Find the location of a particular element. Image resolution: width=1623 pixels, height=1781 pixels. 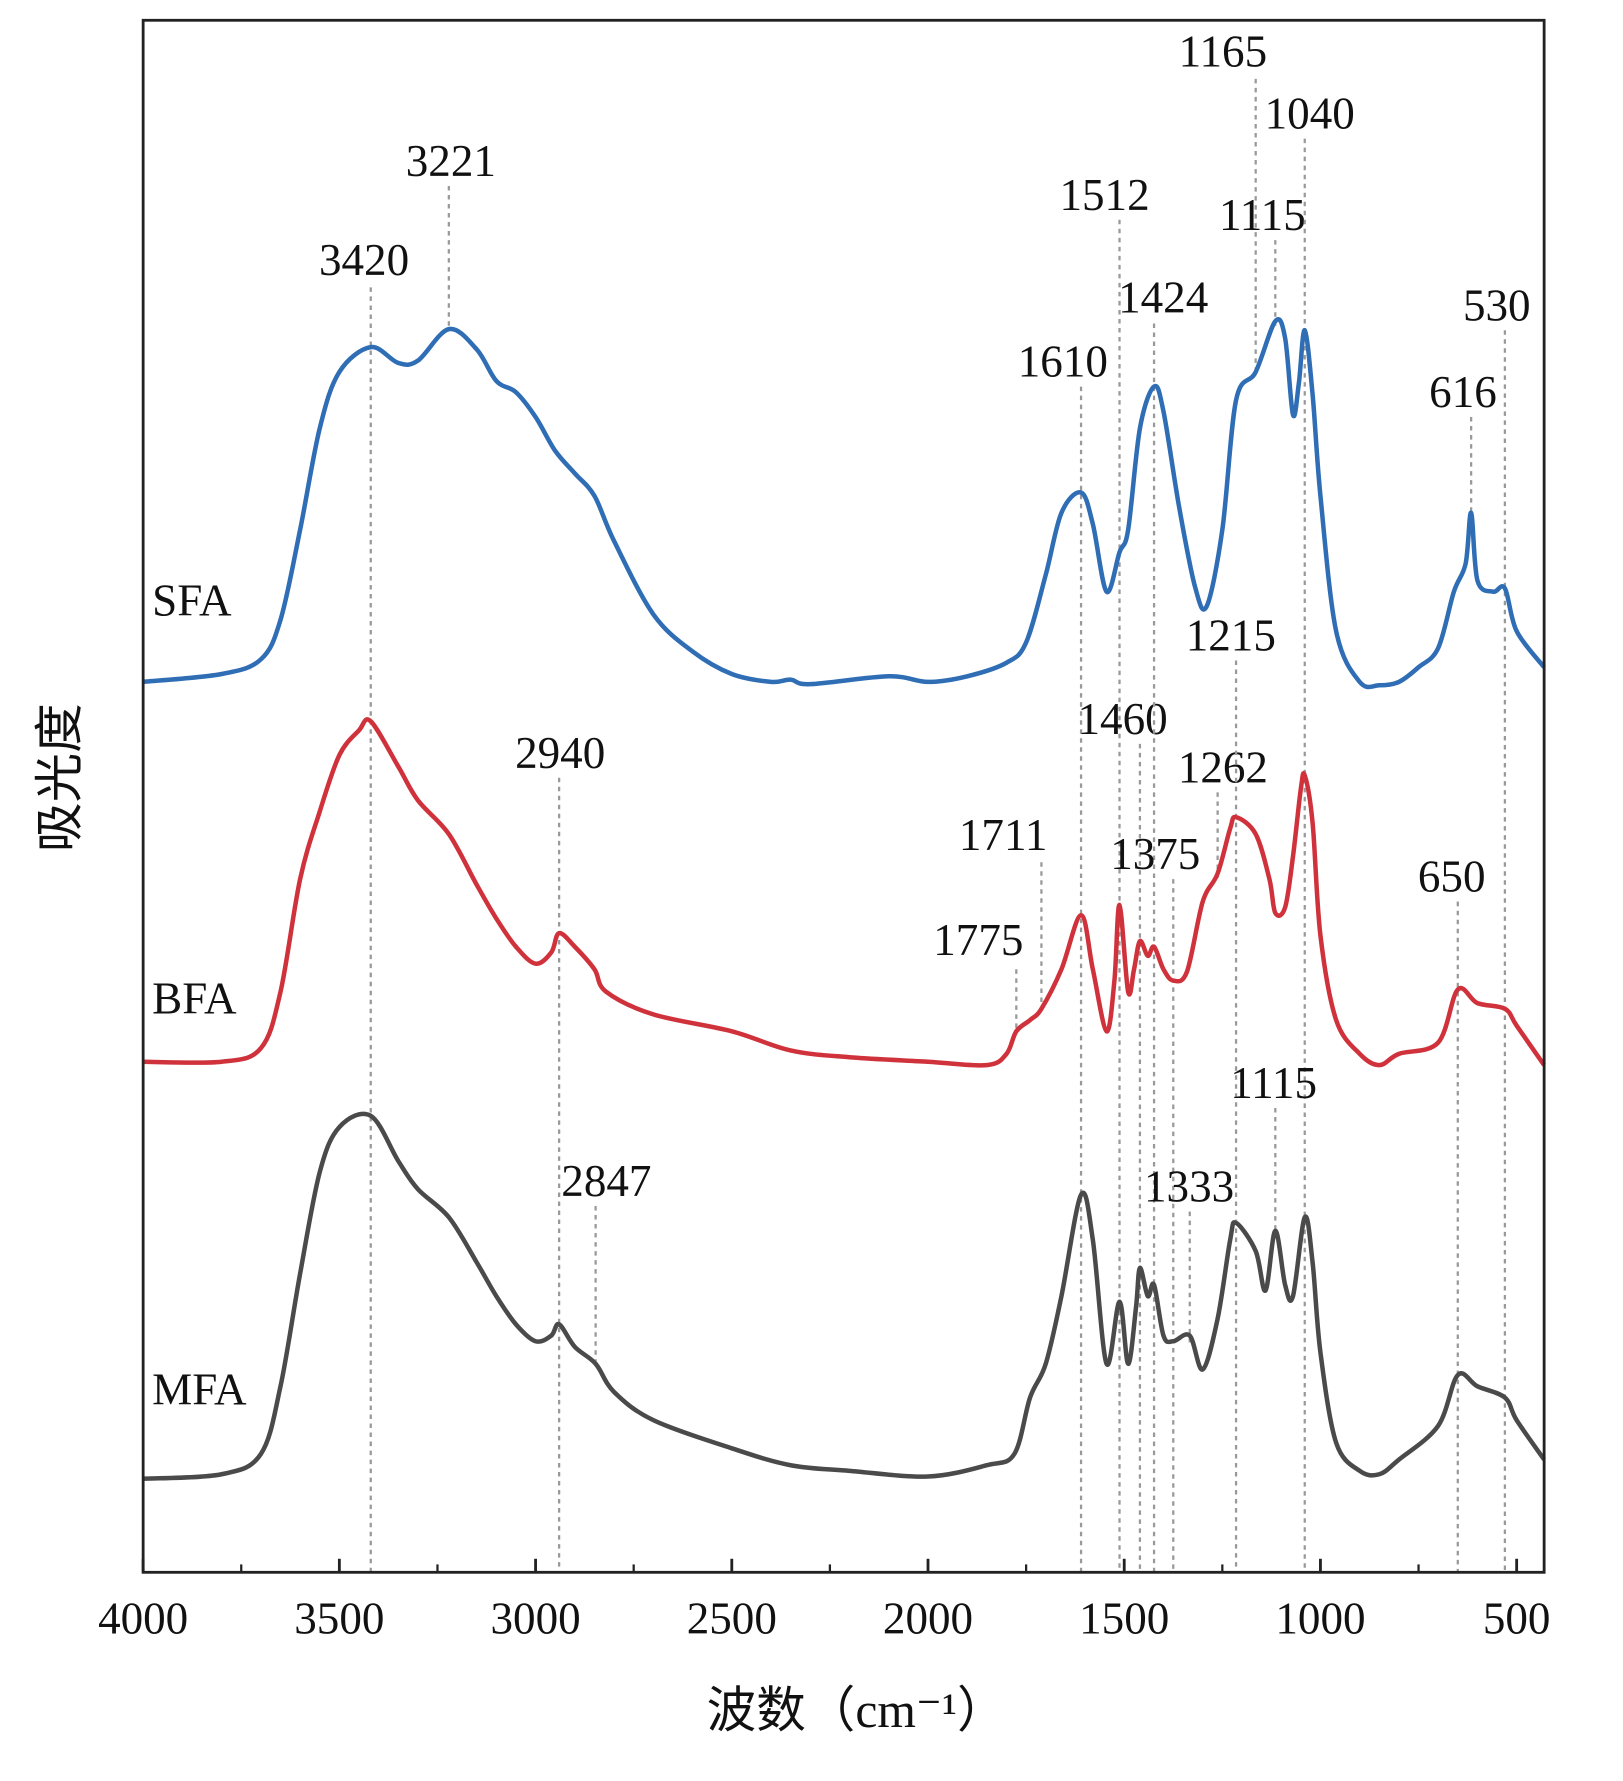

y-axis-title: 吸光度 is located at coordinates (60, 777).